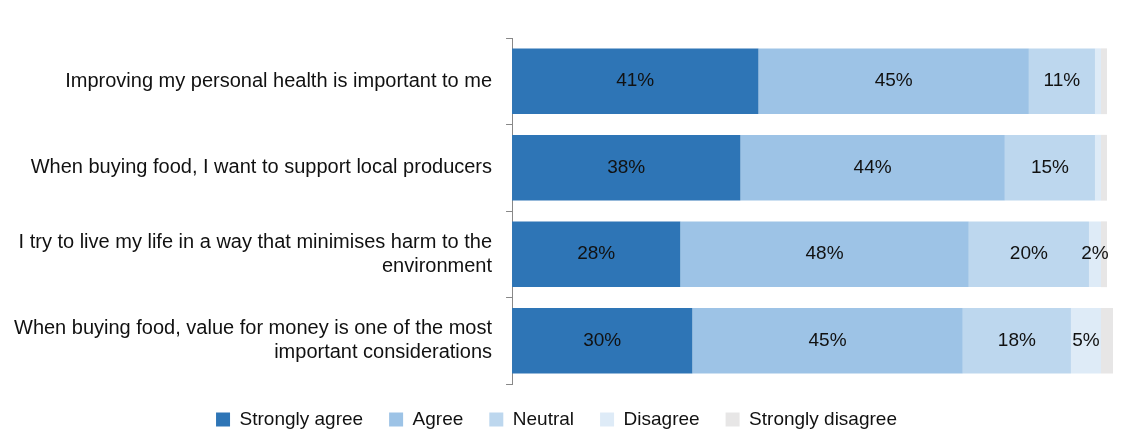 The height and width of the screenshot is (443, 1121). I want to click on legend-label: Neutral, so click(543, 418).